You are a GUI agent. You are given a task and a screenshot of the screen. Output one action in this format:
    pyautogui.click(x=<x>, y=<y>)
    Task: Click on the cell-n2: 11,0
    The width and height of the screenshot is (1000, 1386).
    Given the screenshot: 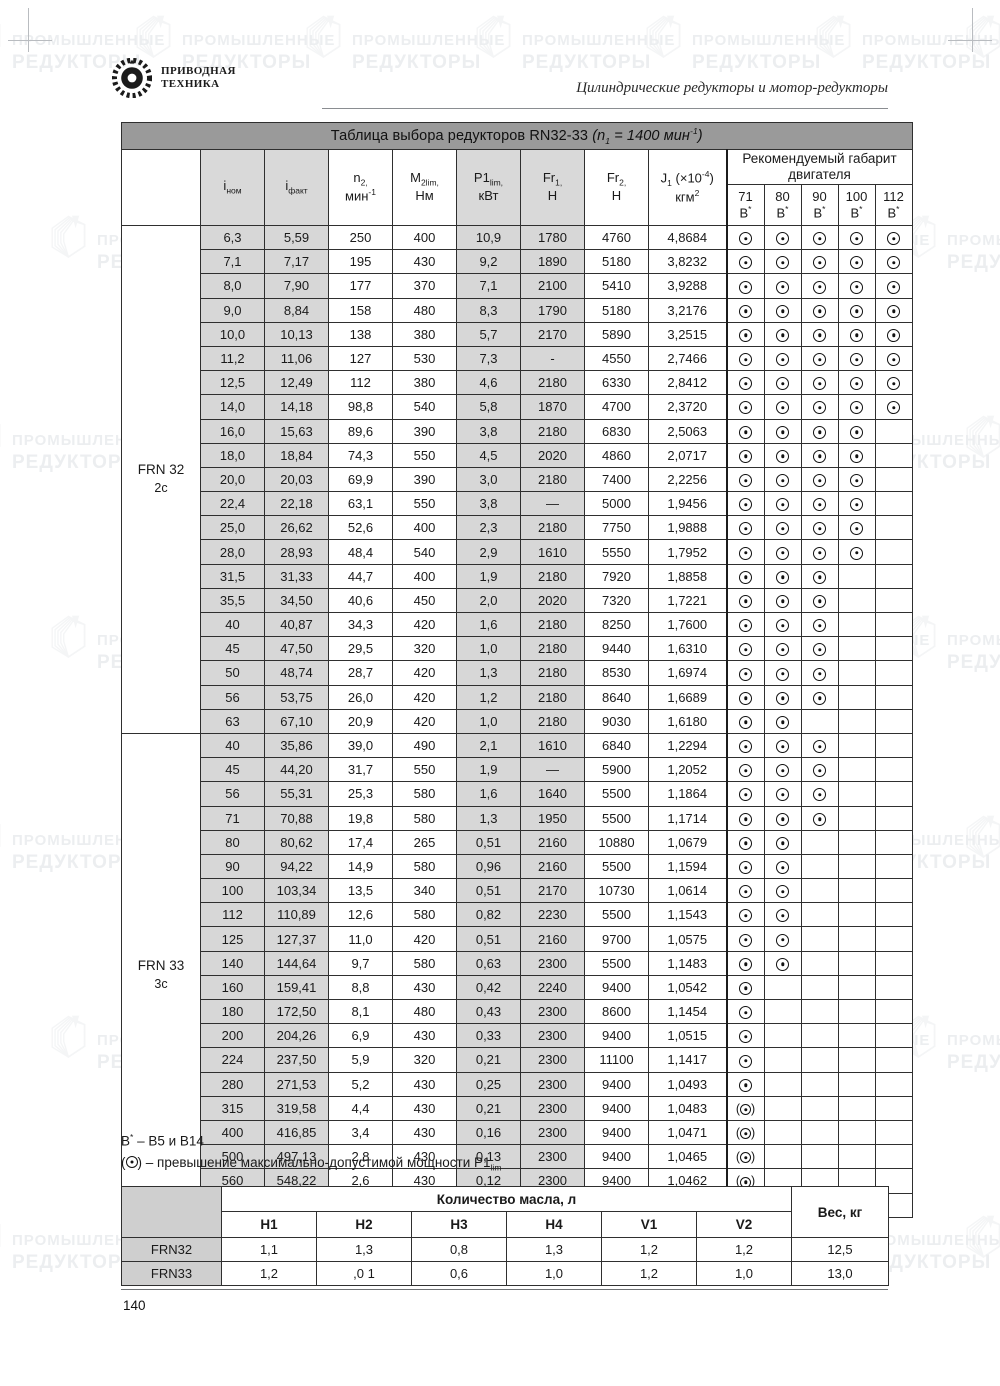 What is the action you would take?
    pyautogui.click(x=360, y=939)
    